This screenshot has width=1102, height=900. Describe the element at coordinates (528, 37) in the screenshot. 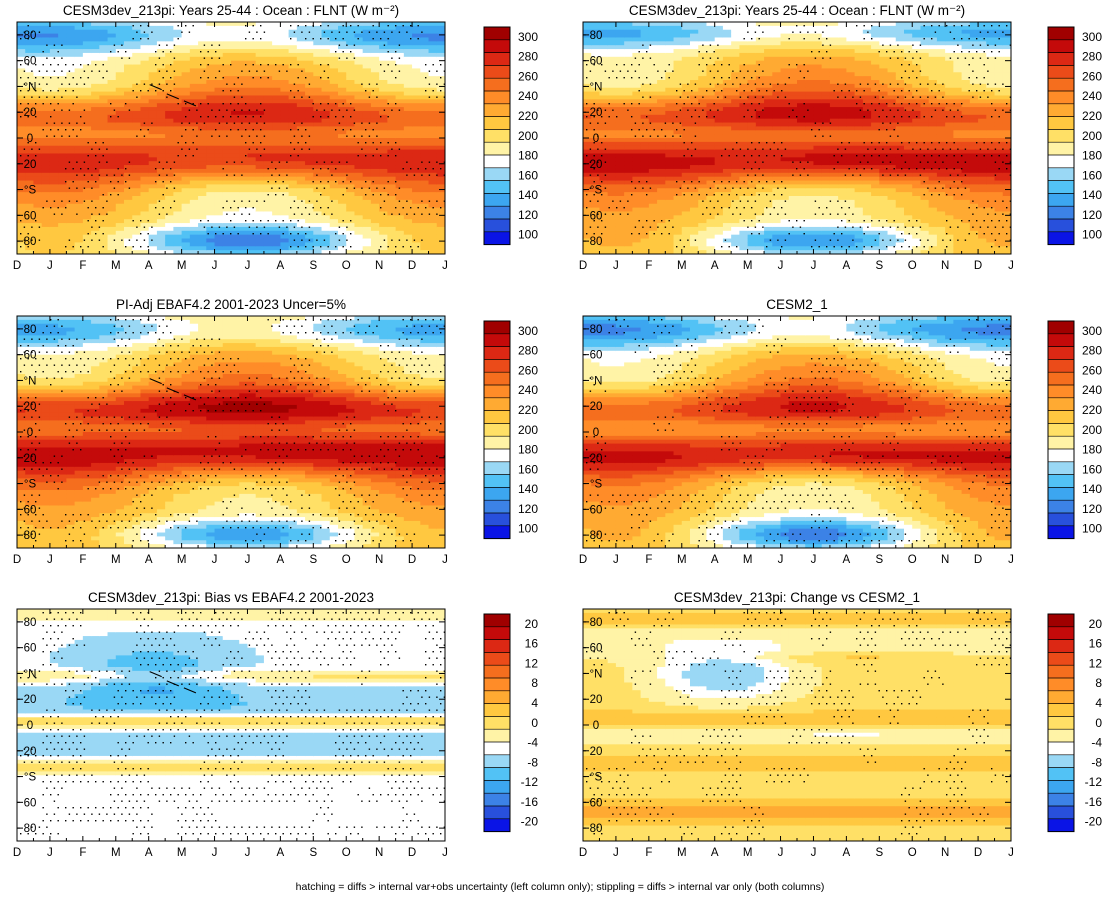

I see `colorbar-label: 300` at that location.